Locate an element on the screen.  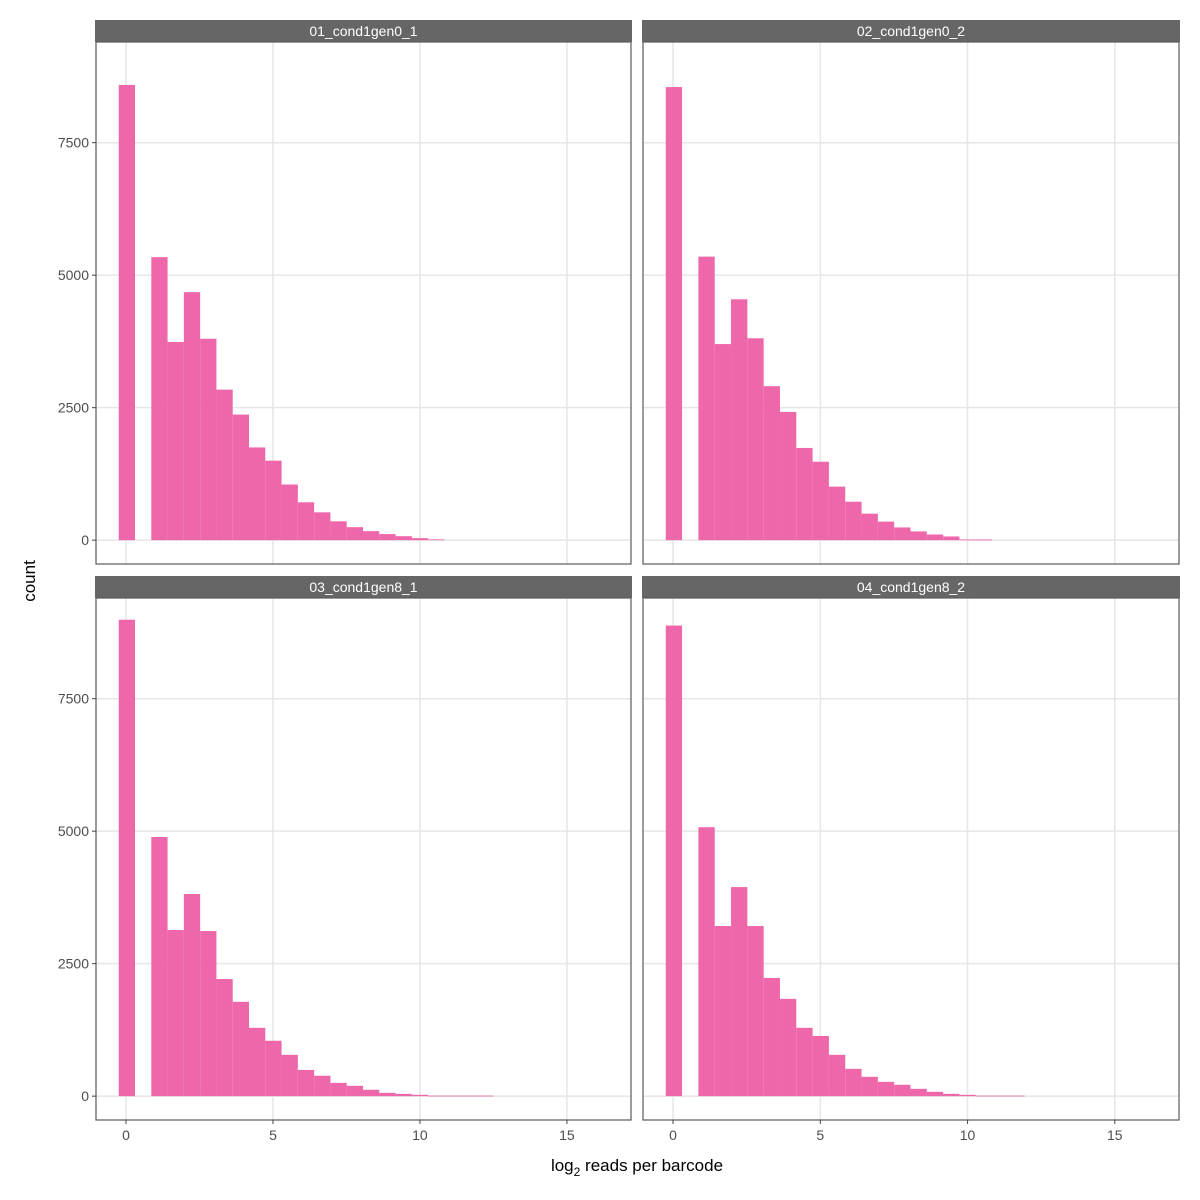
facet-strip-label: 01_cond1gen0_1 is located at coordinates (363, 31).